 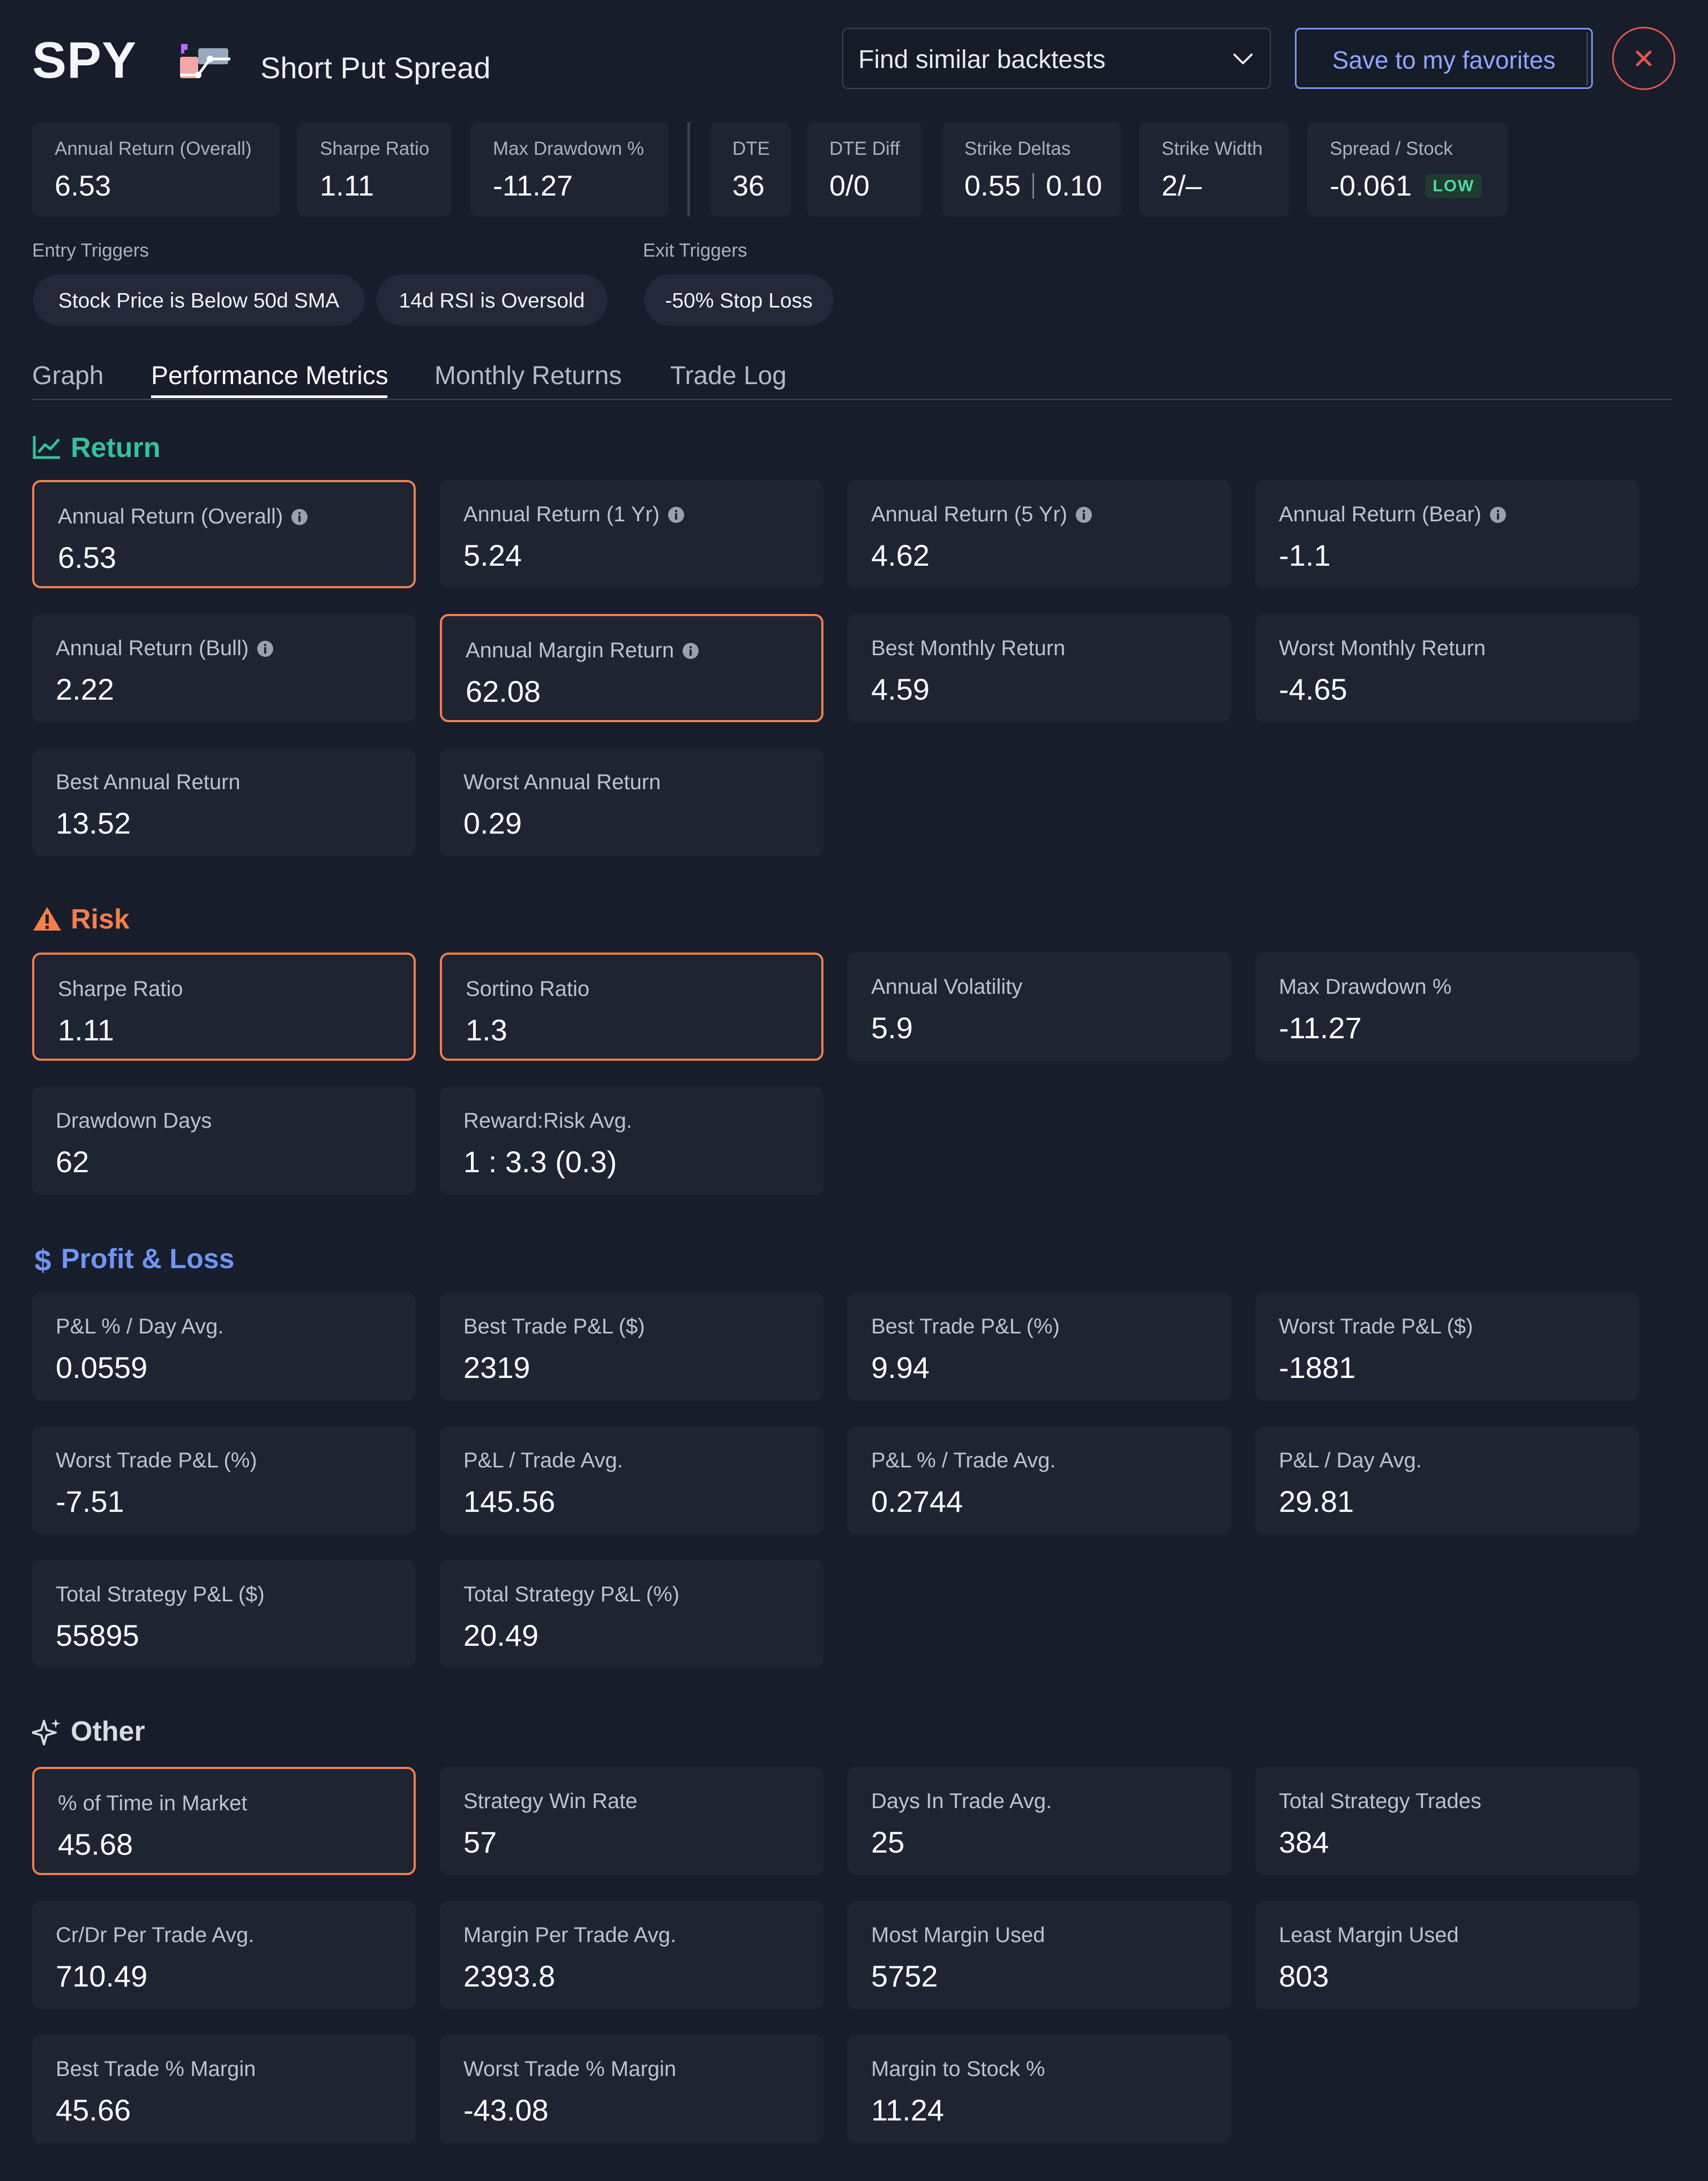 I want to click on metric-value: -43.08, so click(x=506, y=2110).